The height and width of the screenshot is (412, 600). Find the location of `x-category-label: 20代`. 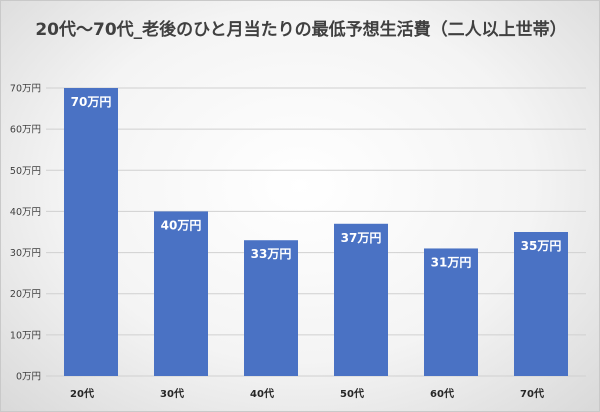

x-category-label: 20代 is located at coordinates (82, 393).